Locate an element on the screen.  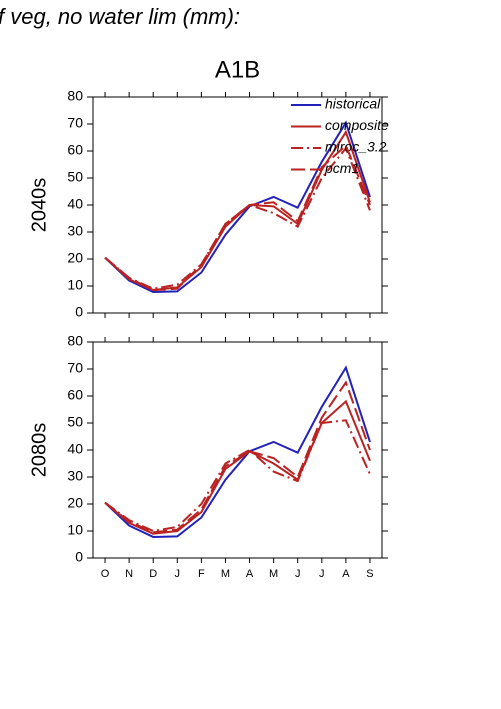
x-tick-label: D is located at coordinates (153, 574).